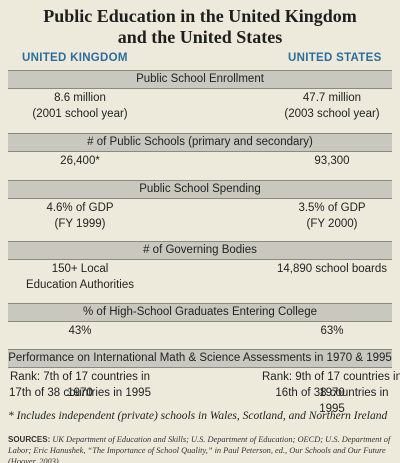  What do you see at coordinates (29, 439) in the screenshot?
I see `sources-label: SOURCES:` at bounding box center [29, 439].